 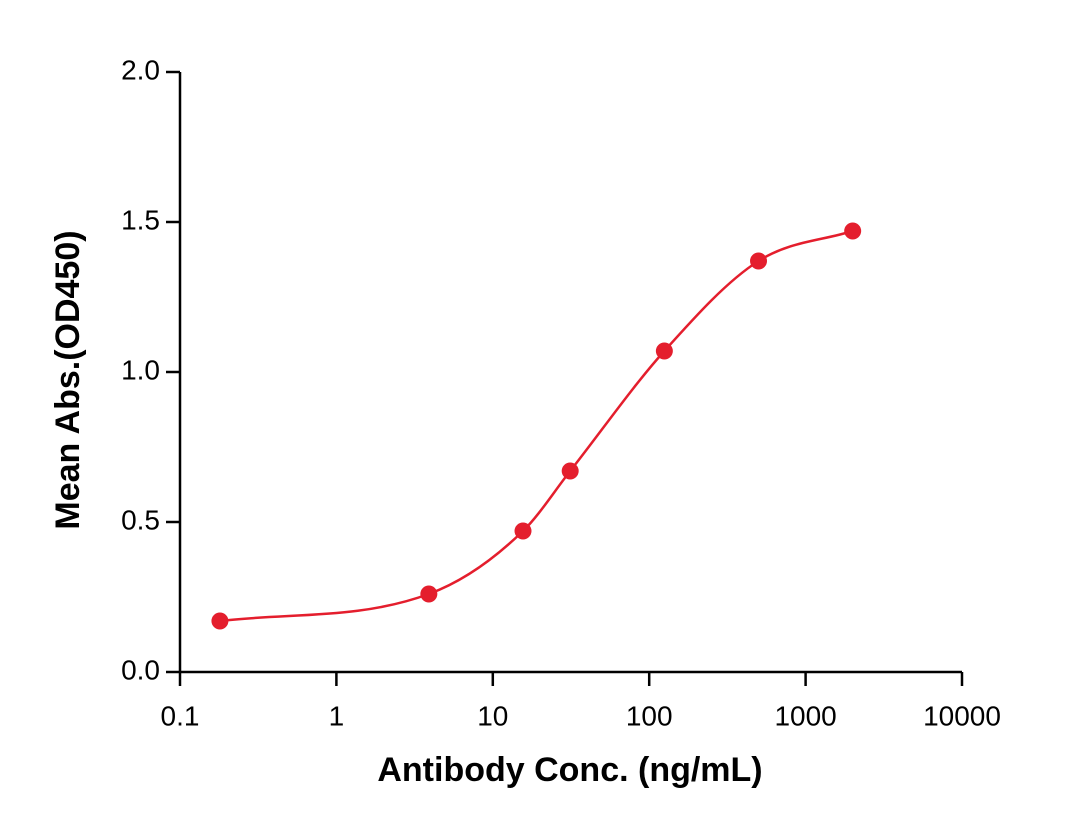 I want to click on y-axis-title: Mean Abs.(OD450), so click(x=68, y=379).